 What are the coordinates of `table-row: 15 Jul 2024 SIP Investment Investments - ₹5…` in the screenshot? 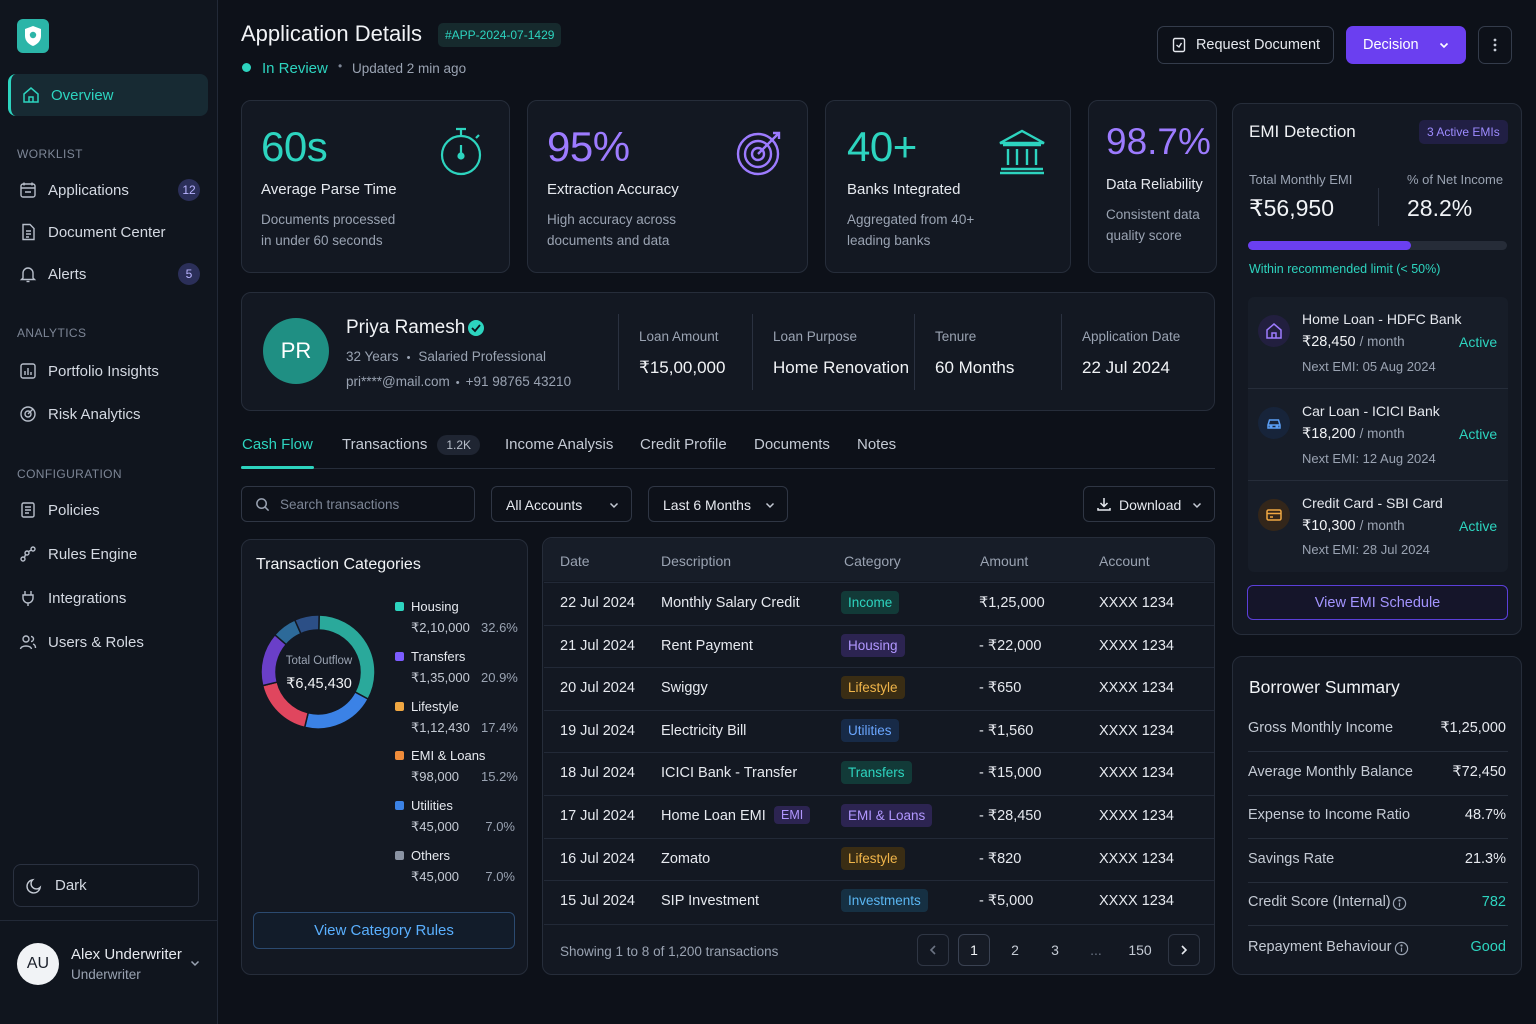 It's located at (879, 901).